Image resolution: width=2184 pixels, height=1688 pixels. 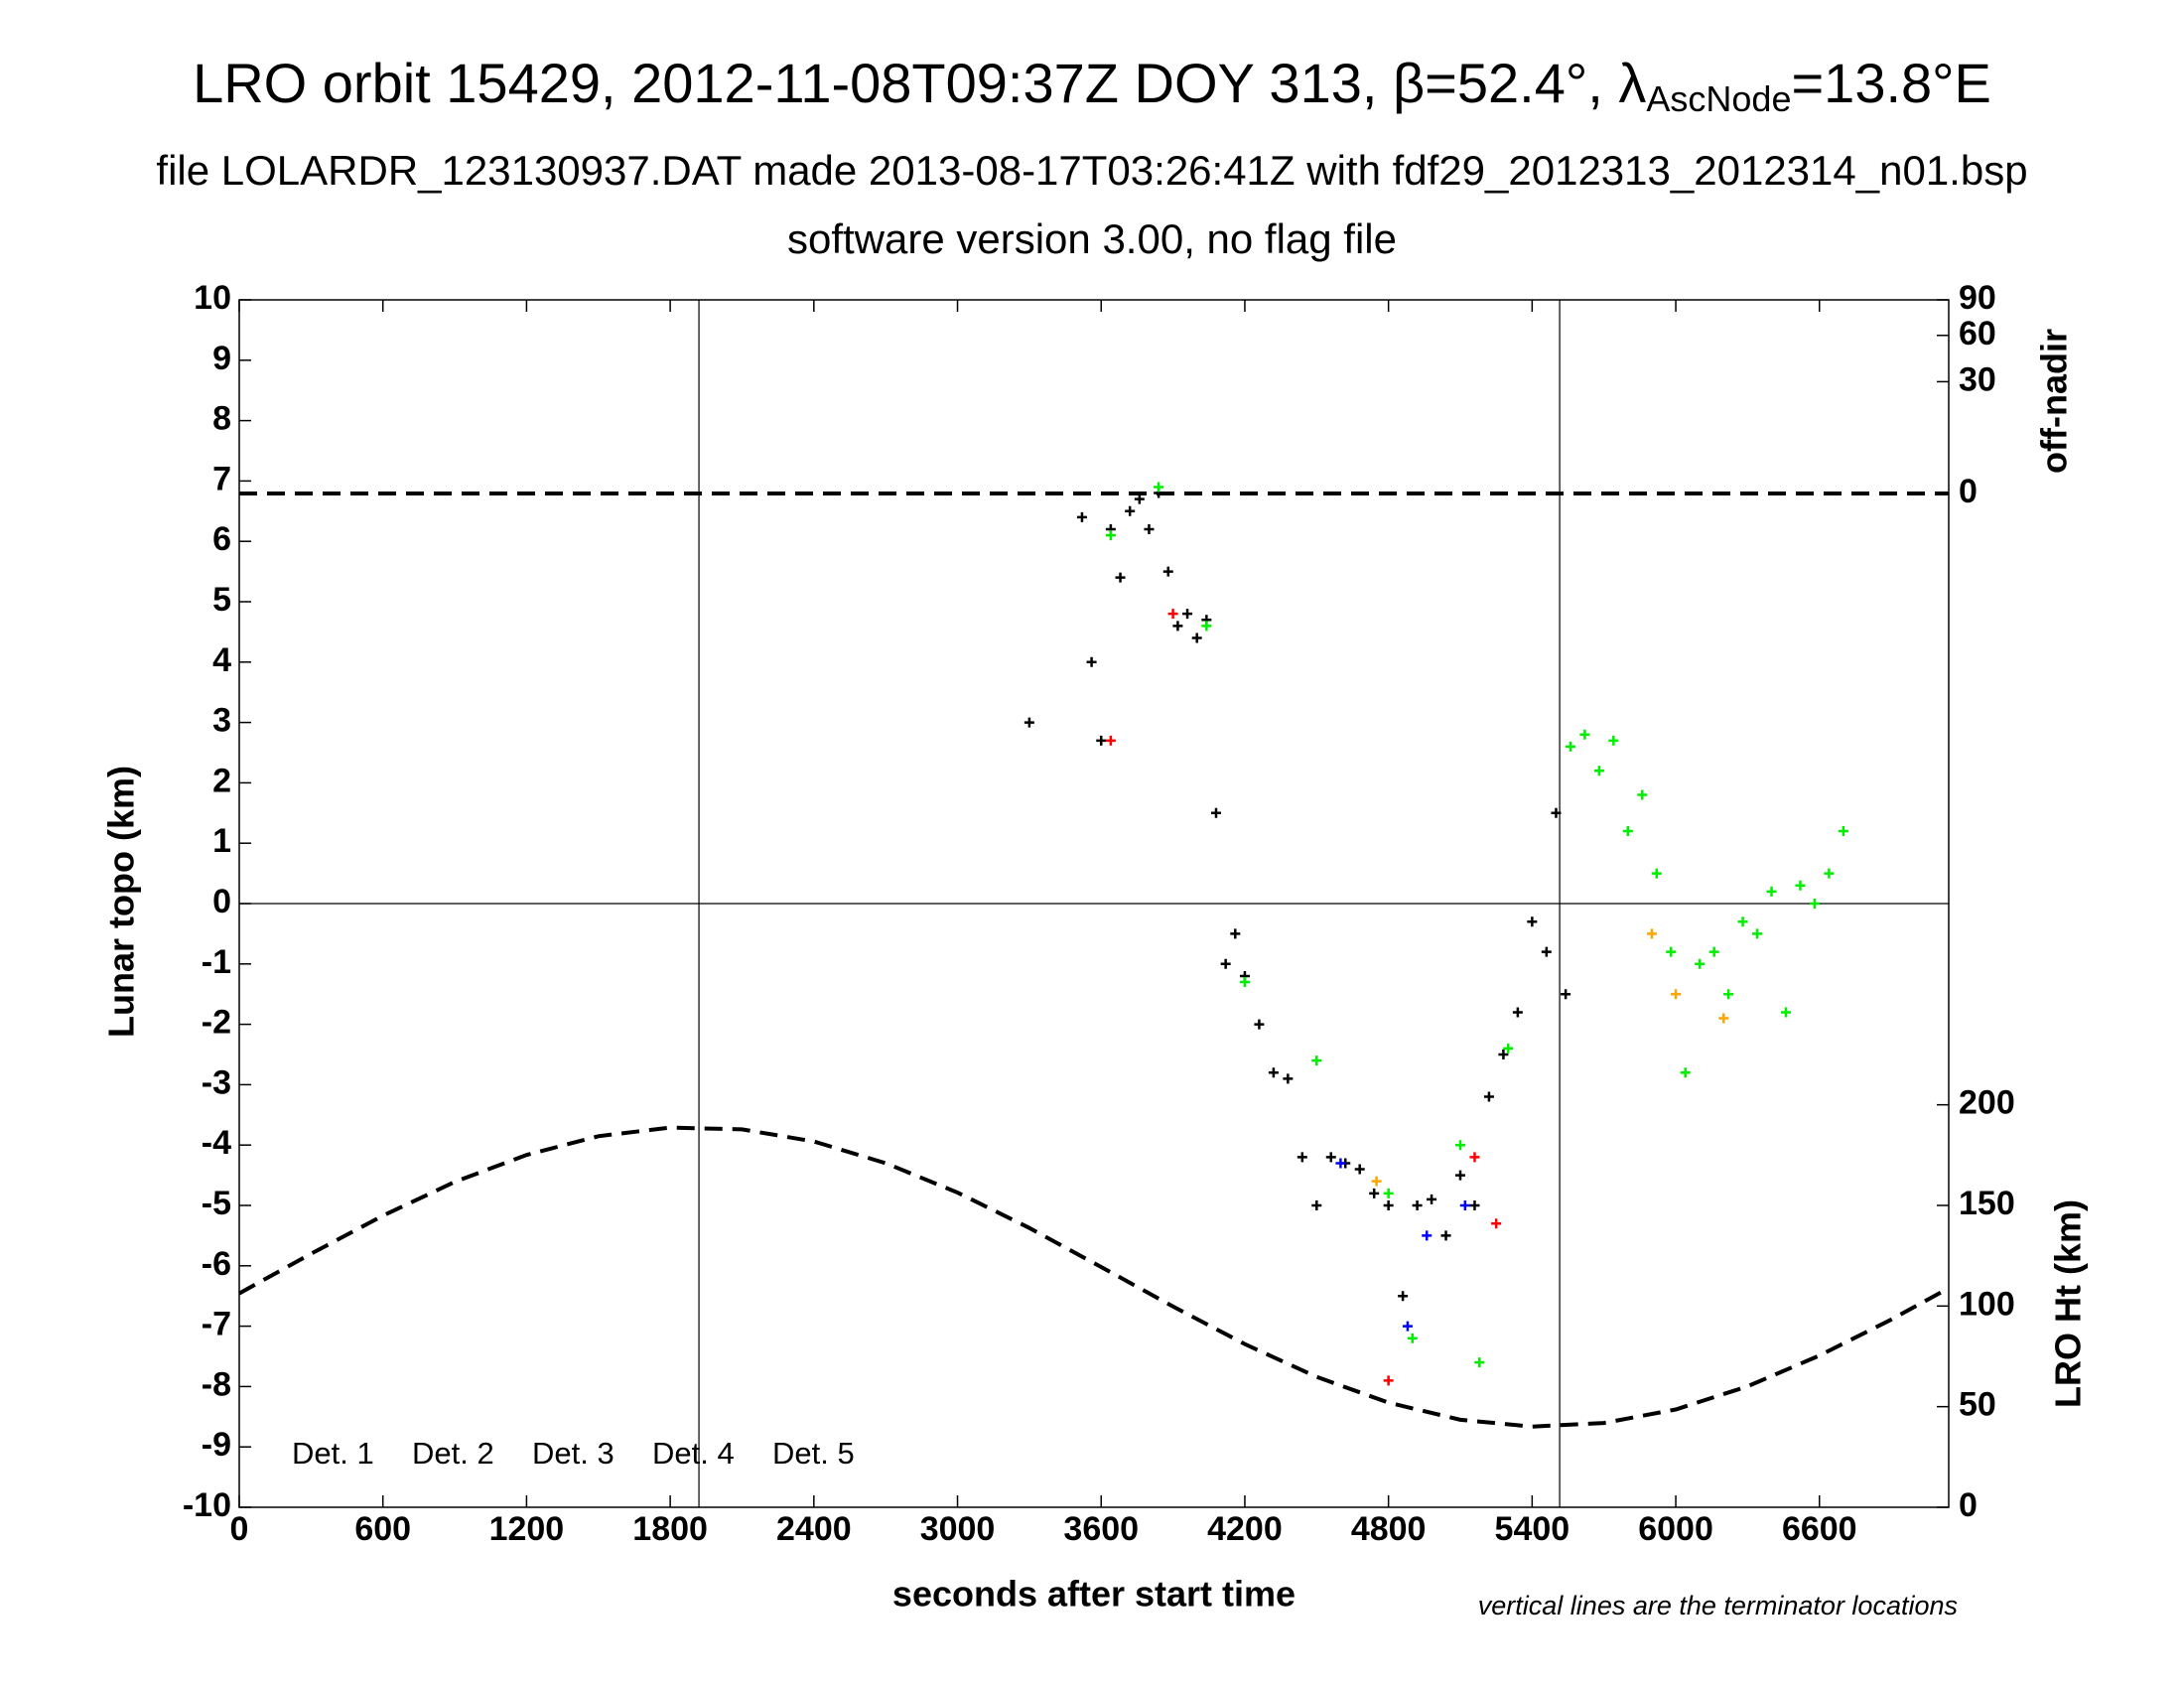 What do you see at coordinates (693, 1453) in the screenshot?
I see `legend-entry: Det. 4` at bounding box center [693, 1453].